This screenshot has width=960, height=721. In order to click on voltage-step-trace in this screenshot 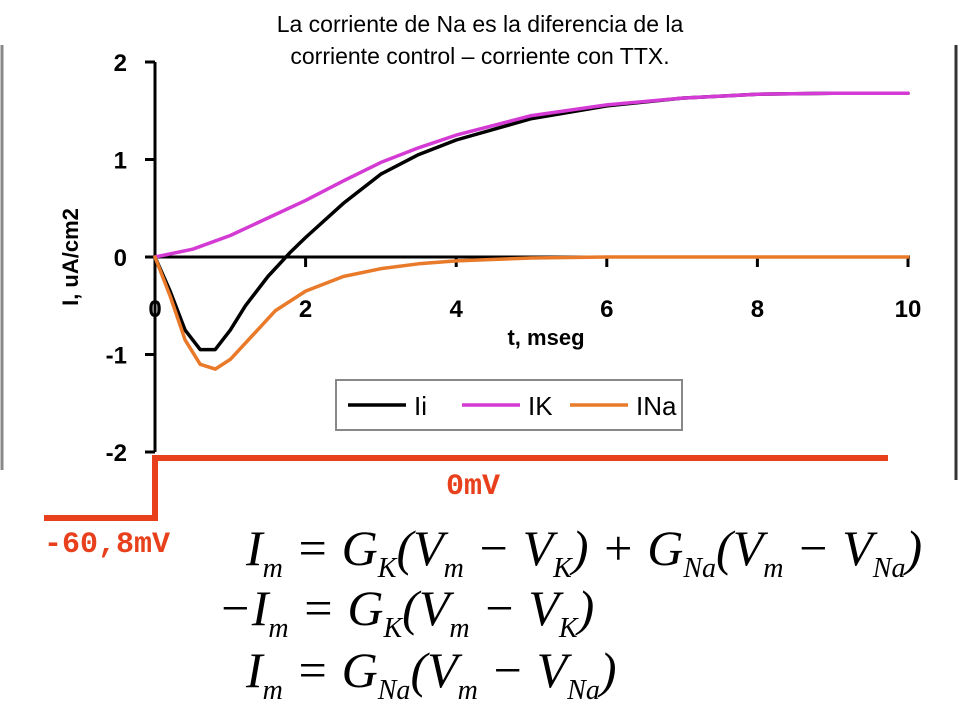, I will do `click(466, 488)`.